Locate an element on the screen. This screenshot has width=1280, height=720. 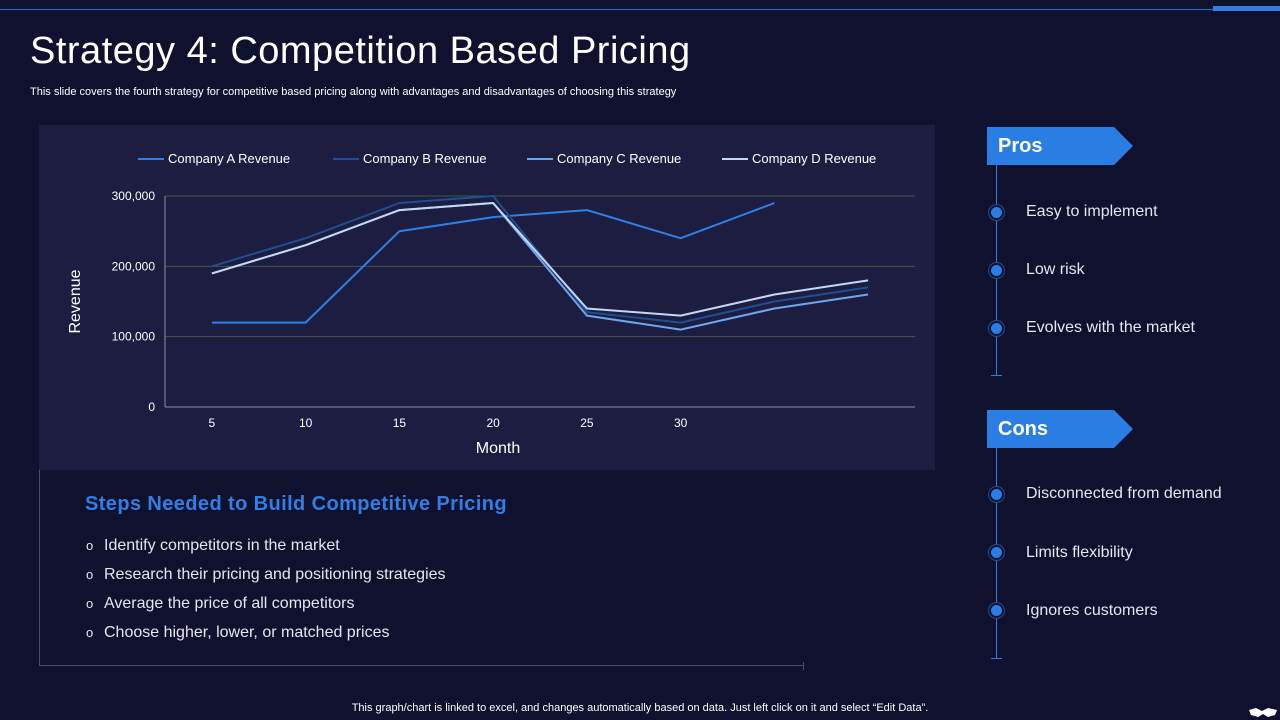
list-item: o Average the price of all competitors is located at coordinates (266, 605).